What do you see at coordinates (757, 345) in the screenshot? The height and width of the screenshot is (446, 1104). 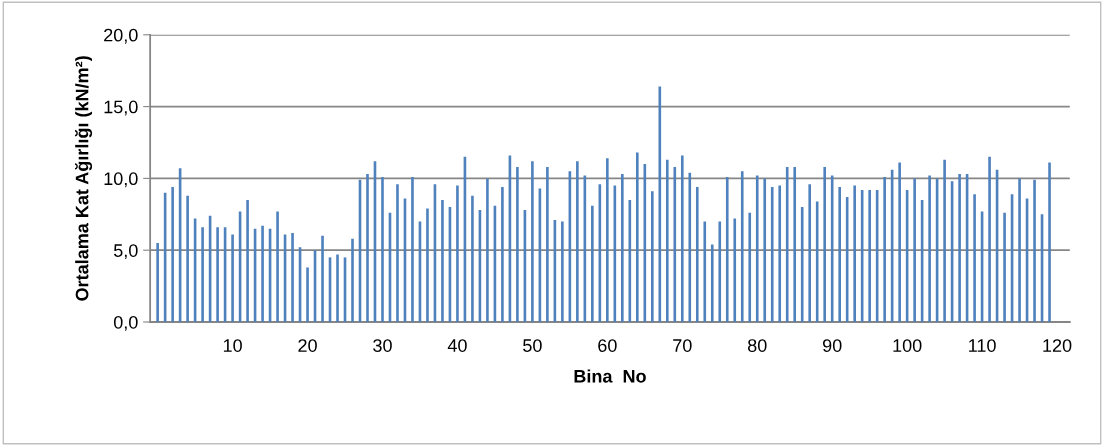 I see `x-tick-label: 80` at bounding box center [757, 345].